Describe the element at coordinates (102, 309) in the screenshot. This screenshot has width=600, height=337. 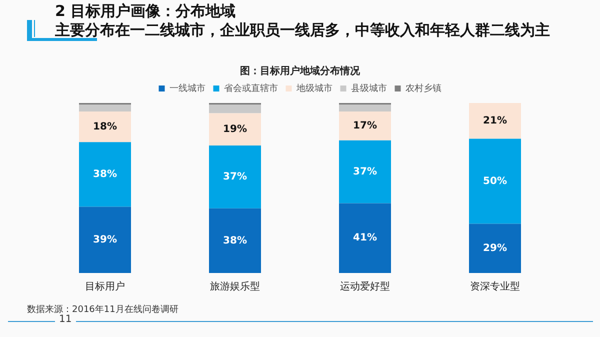
I see `source-note: 数据来源：2016年11月在线问卷调研` at that location.